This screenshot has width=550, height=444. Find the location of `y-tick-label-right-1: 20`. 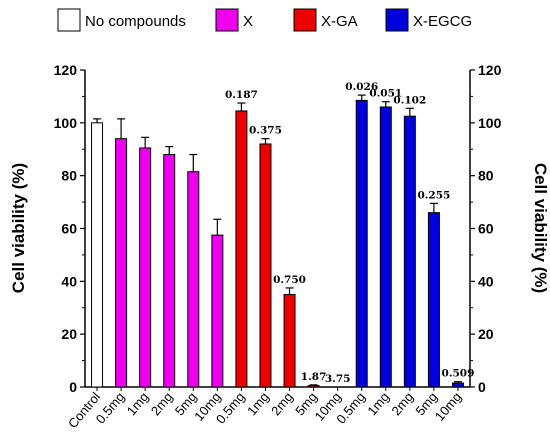

y-tick-label-right-1: 20 is located at coordinates (486, 334).